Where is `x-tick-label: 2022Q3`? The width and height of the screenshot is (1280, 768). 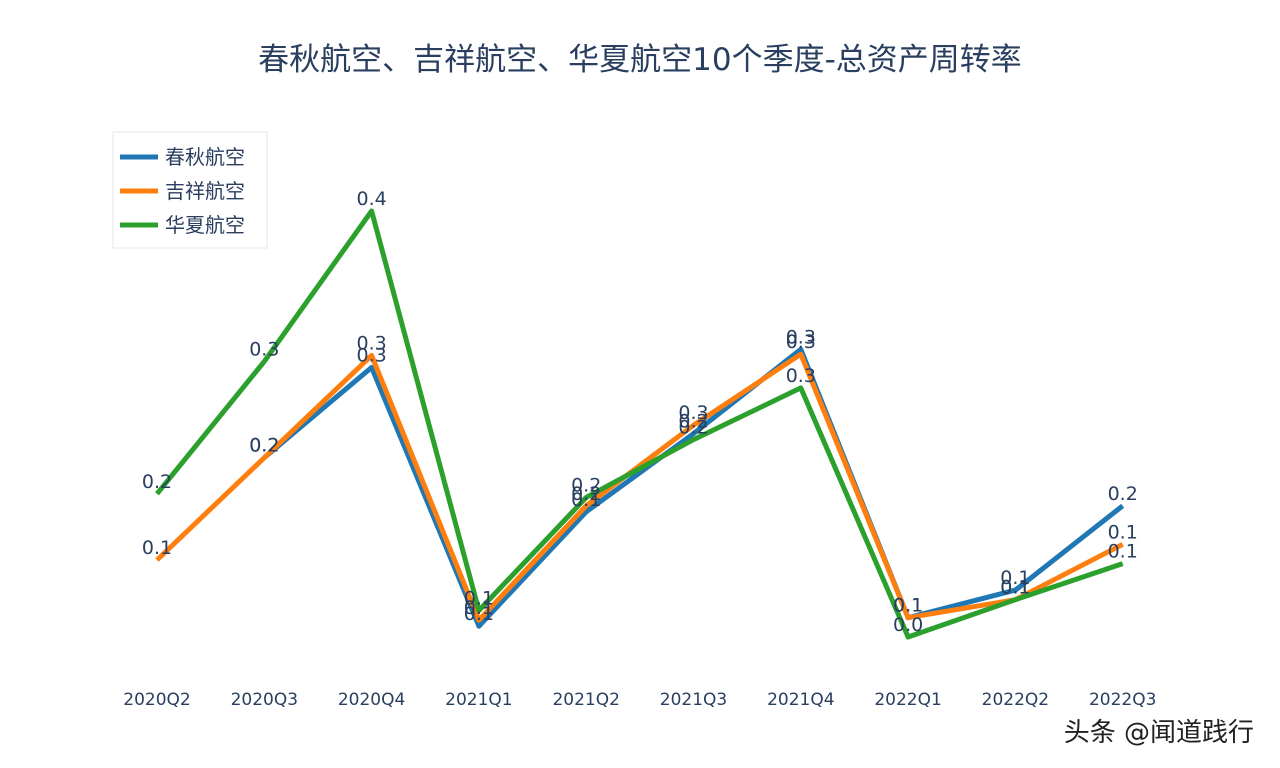
x-tick-label: 2022Q3 is located at coordinates (1122, 700).